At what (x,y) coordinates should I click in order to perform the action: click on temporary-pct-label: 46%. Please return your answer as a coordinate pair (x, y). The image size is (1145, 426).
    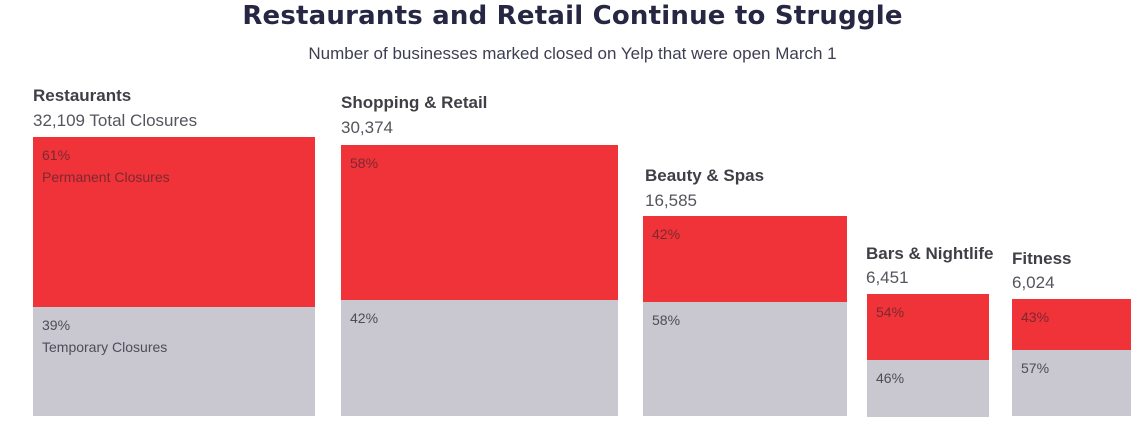
    Looking at the image, I should click on (890, 378).